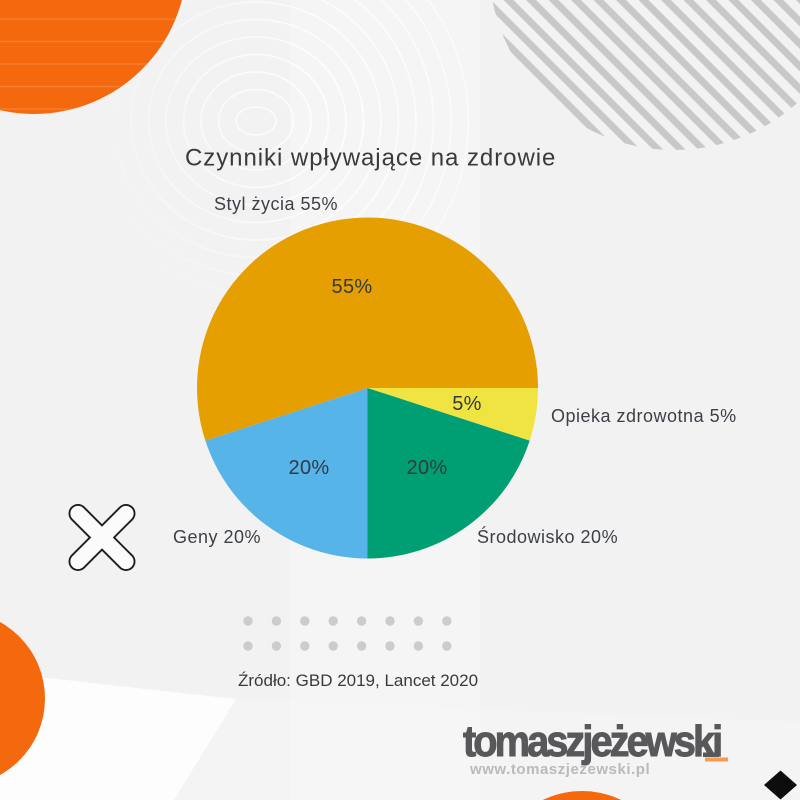  Describe the element at coordinates (644, 416) in the screenshot. I see `svg-text: Opieka zdrowotna 5%` at that location.